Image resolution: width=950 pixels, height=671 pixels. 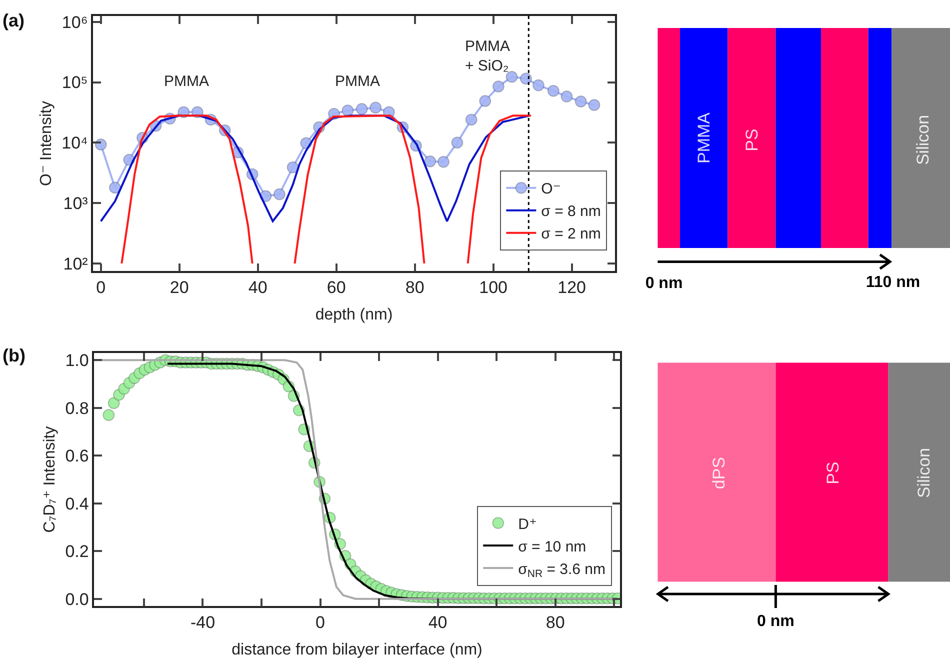 What do you see at coordinates (13, 20) in the screenshot?
I see `chart-title: (a)` at bounding box center [13, 20].